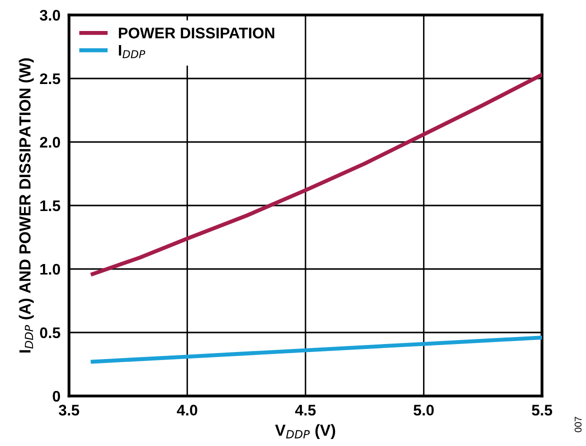 This screenshot has height=446, width=586. I want to click on legend-label: POWER DISSIPATION, so click(196, 33).